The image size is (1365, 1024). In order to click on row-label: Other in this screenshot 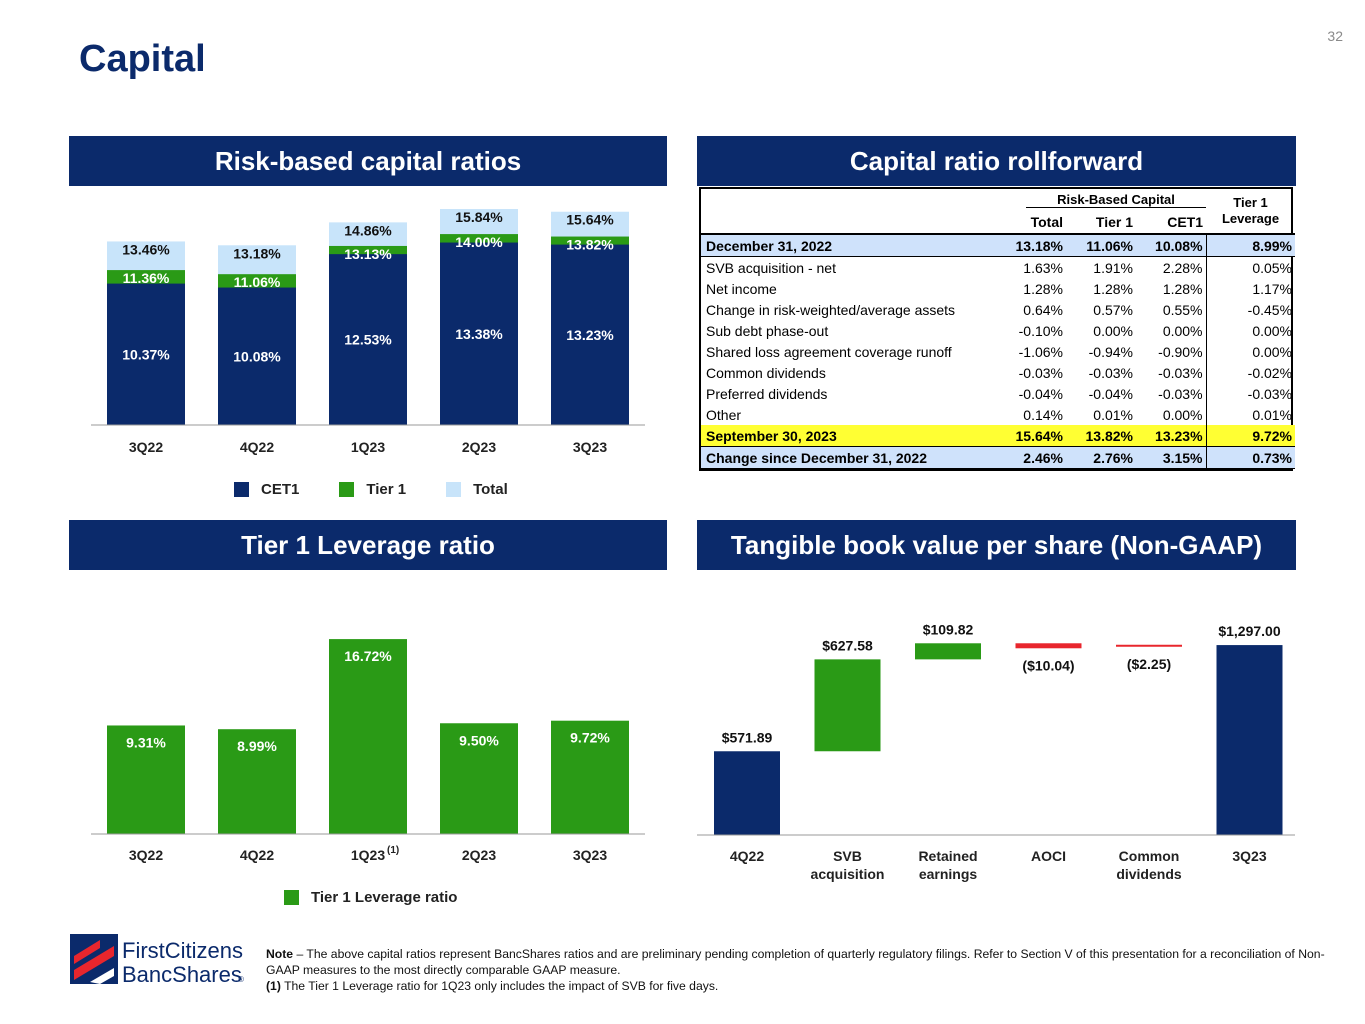, I will do `click(724, 414)`.